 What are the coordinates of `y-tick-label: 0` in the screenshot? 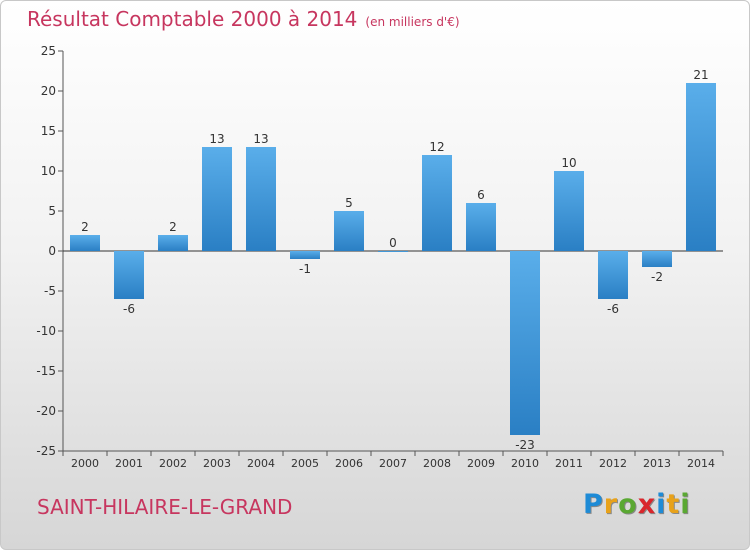 It's located at (52, 251).